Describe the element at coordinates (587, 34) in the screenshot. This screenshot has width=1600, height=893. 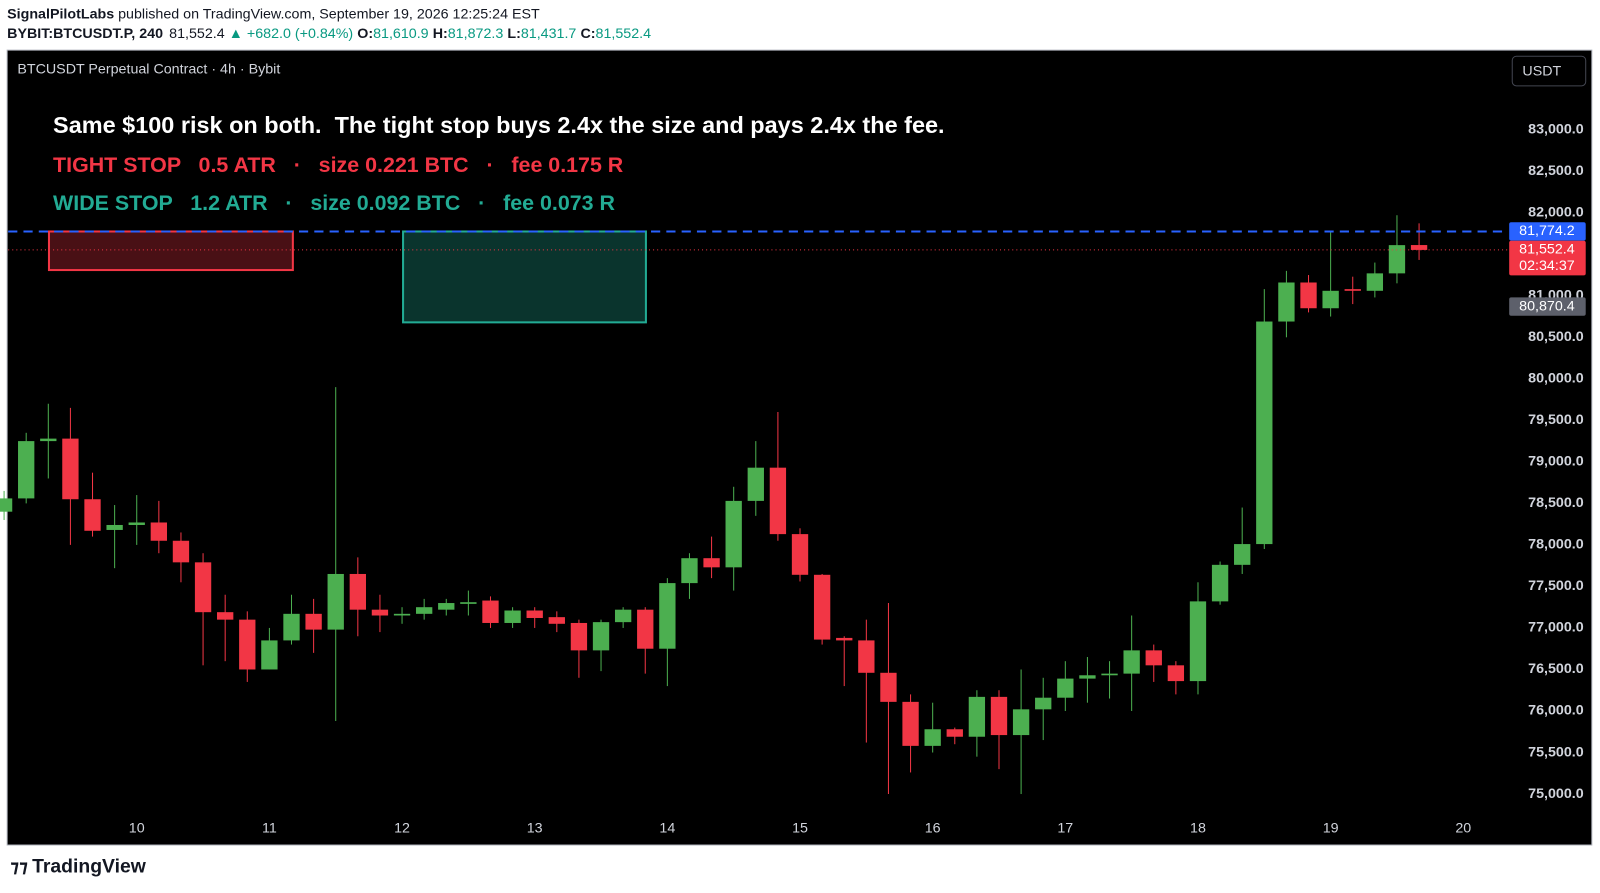
I see `ohlc-label: C:` at that location.